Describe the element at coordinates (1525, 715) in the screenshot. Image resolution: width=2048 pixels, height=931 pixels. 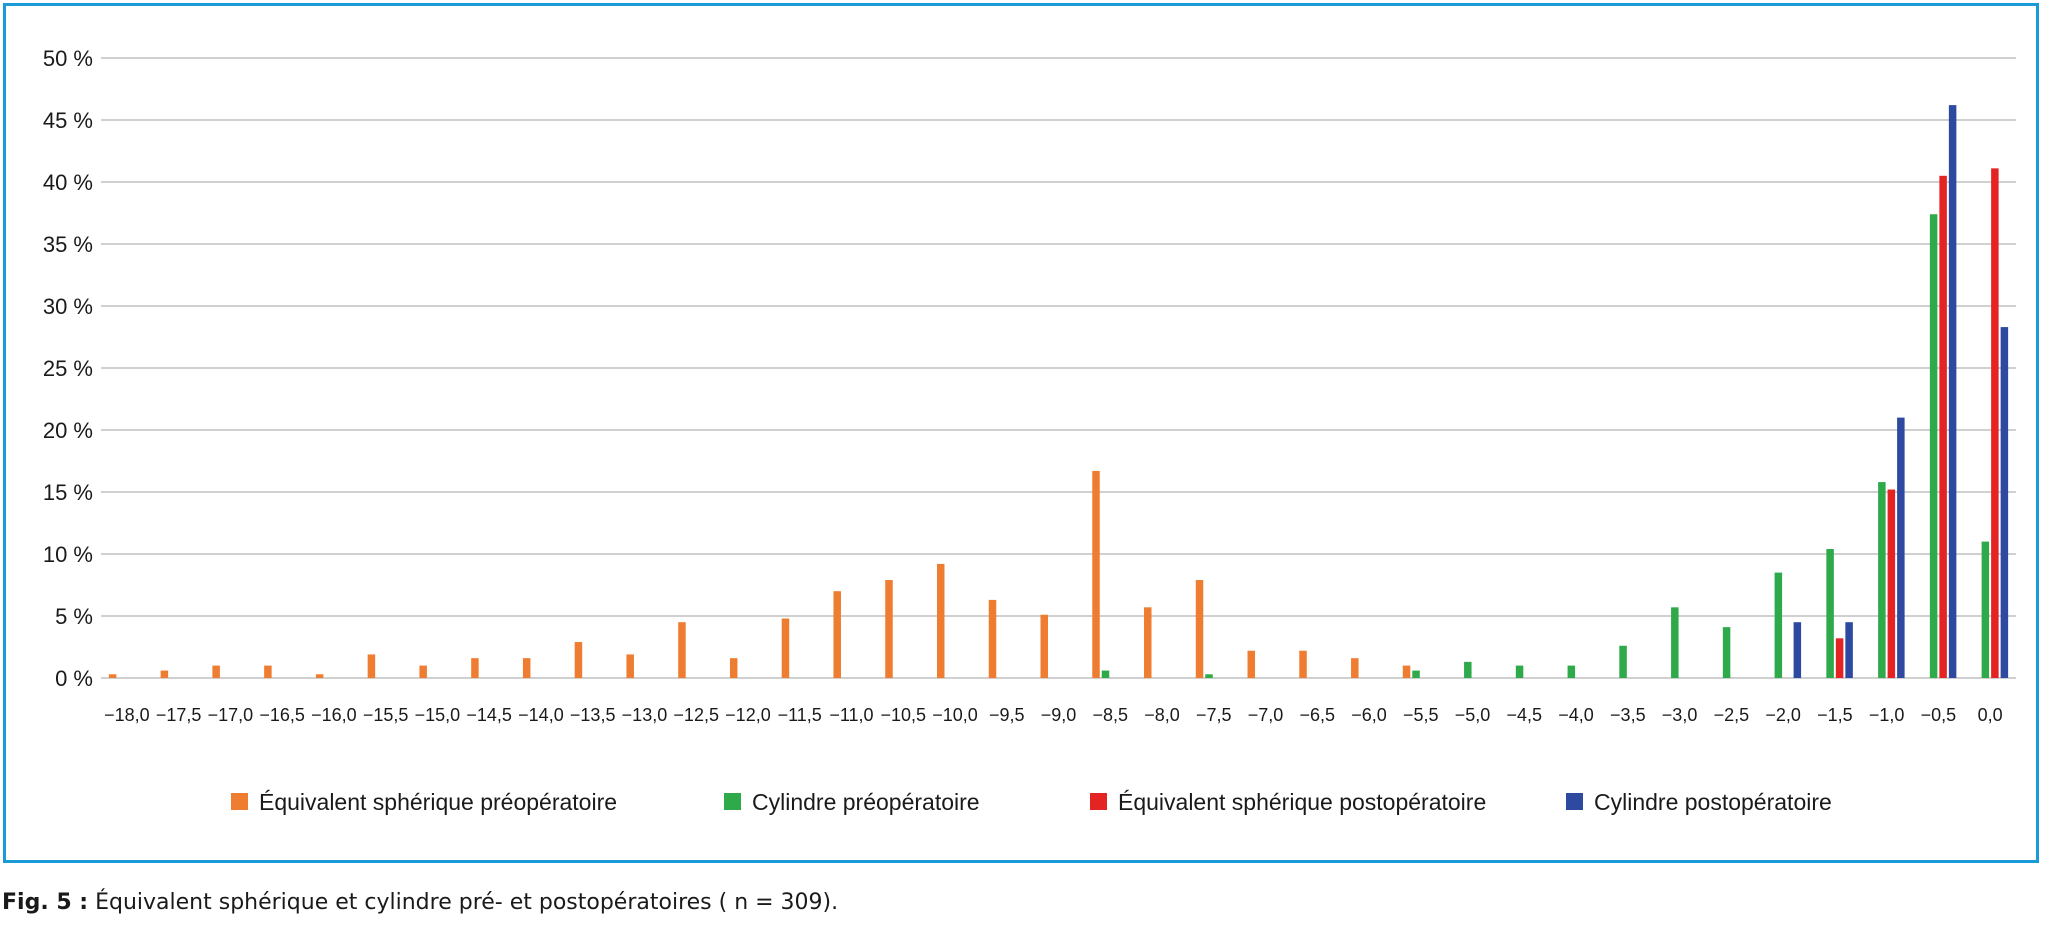
I see `x-tick-label: −4,5` at that location.